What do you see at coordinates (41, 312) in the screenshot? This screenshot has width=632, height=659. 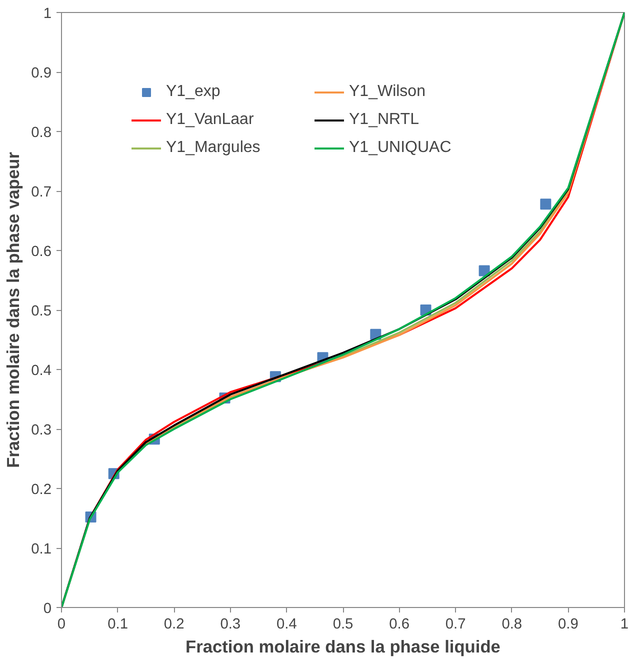 I see `y-tick-label: 0.5` at bounding box center [41, 312].